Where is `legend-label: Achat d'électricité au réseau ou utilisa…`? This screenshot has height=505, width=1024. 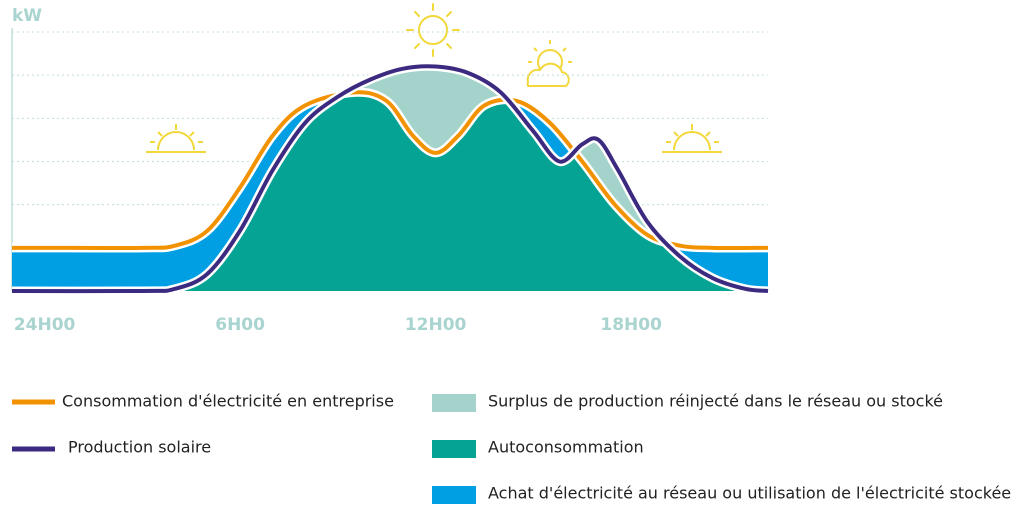
legend-label: Achat d'électricité au réseau ou utilisa… is located at coordinates (749, 493).